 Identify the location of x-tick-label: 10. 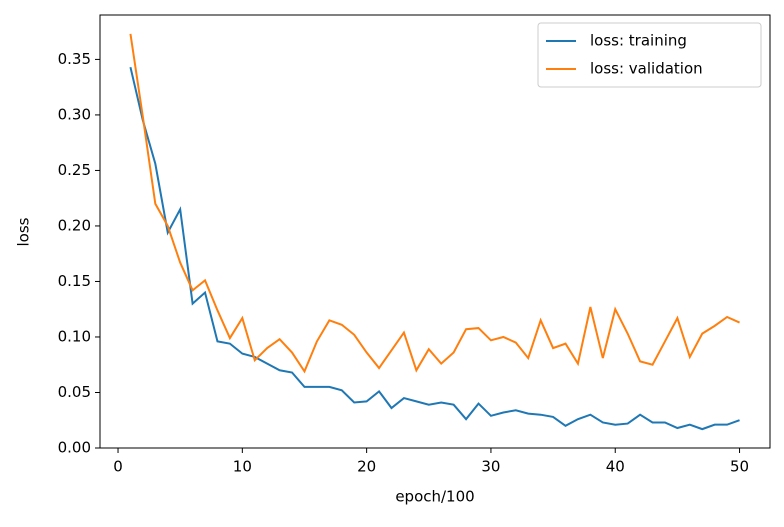
(242, 467).